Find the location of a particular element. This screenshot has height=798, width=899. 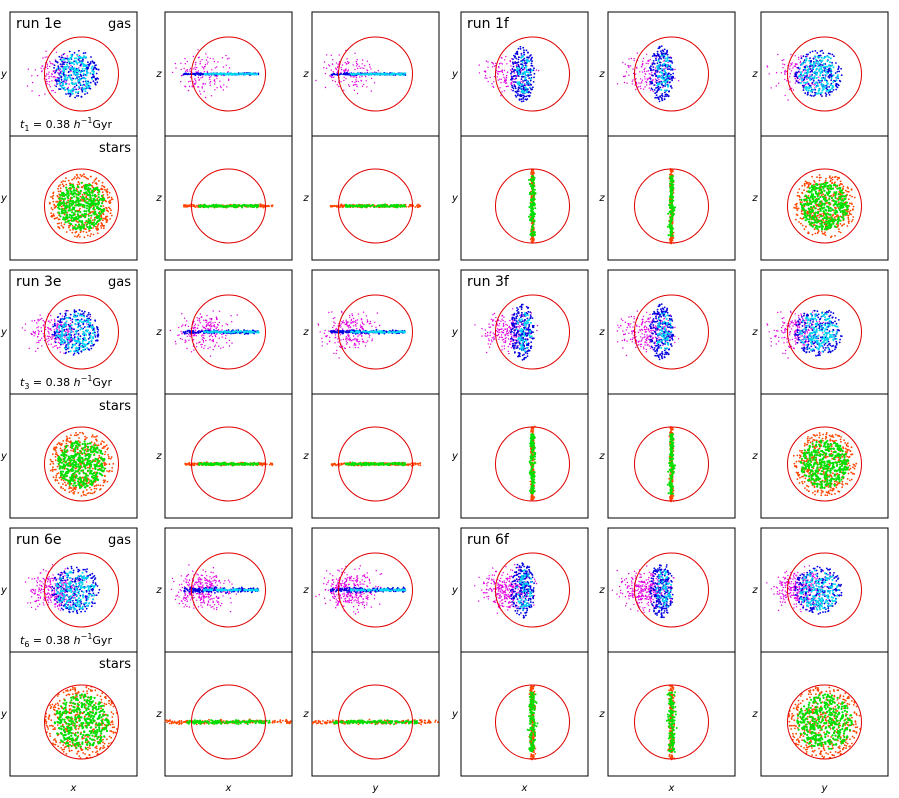

gas-label: gas is located at coordinates (119, 540).